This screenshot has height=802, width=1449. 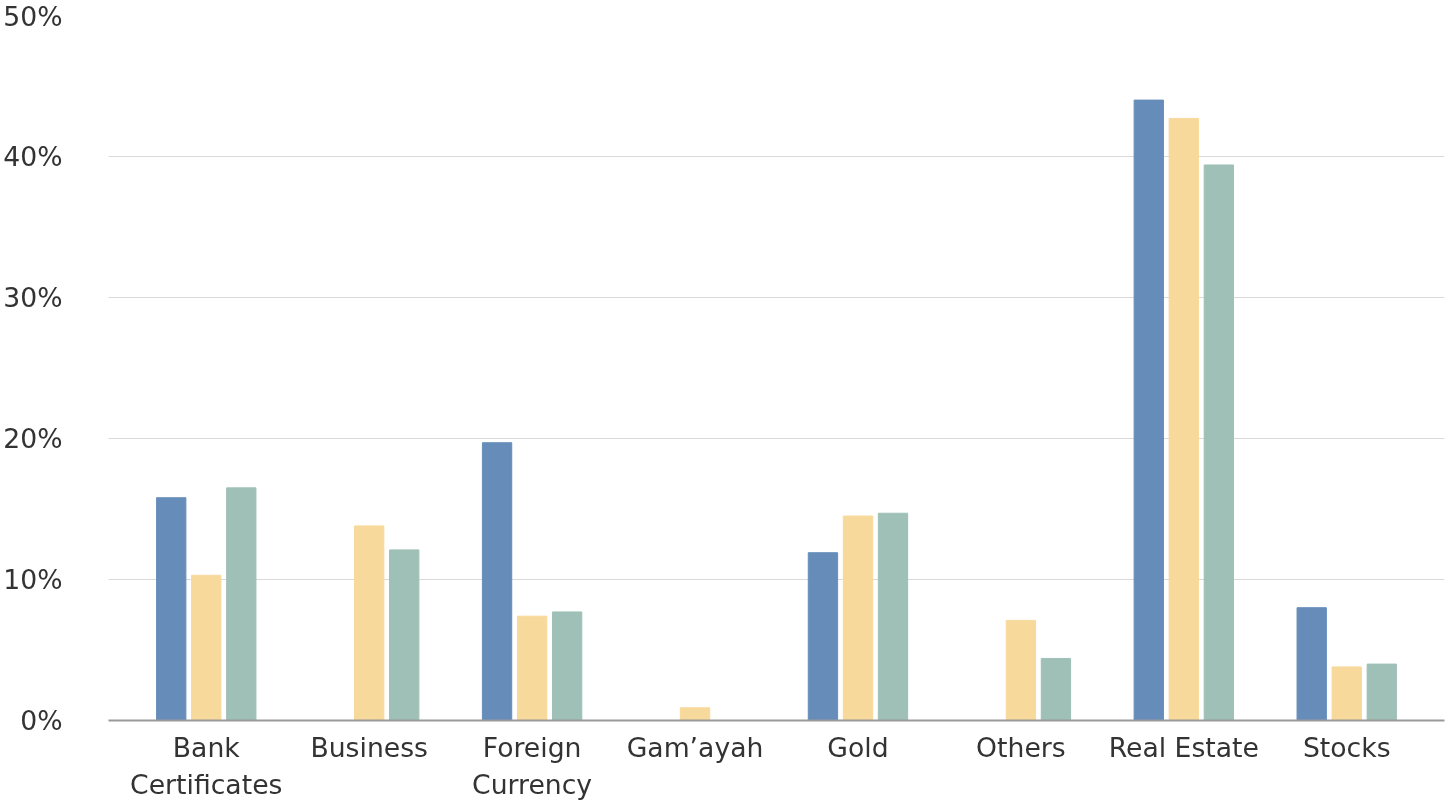 What do you see at coordinates (1346, 747) in the screenshot?
I see `x-tick-label: Stocks` at bounding box center [1346, 747].